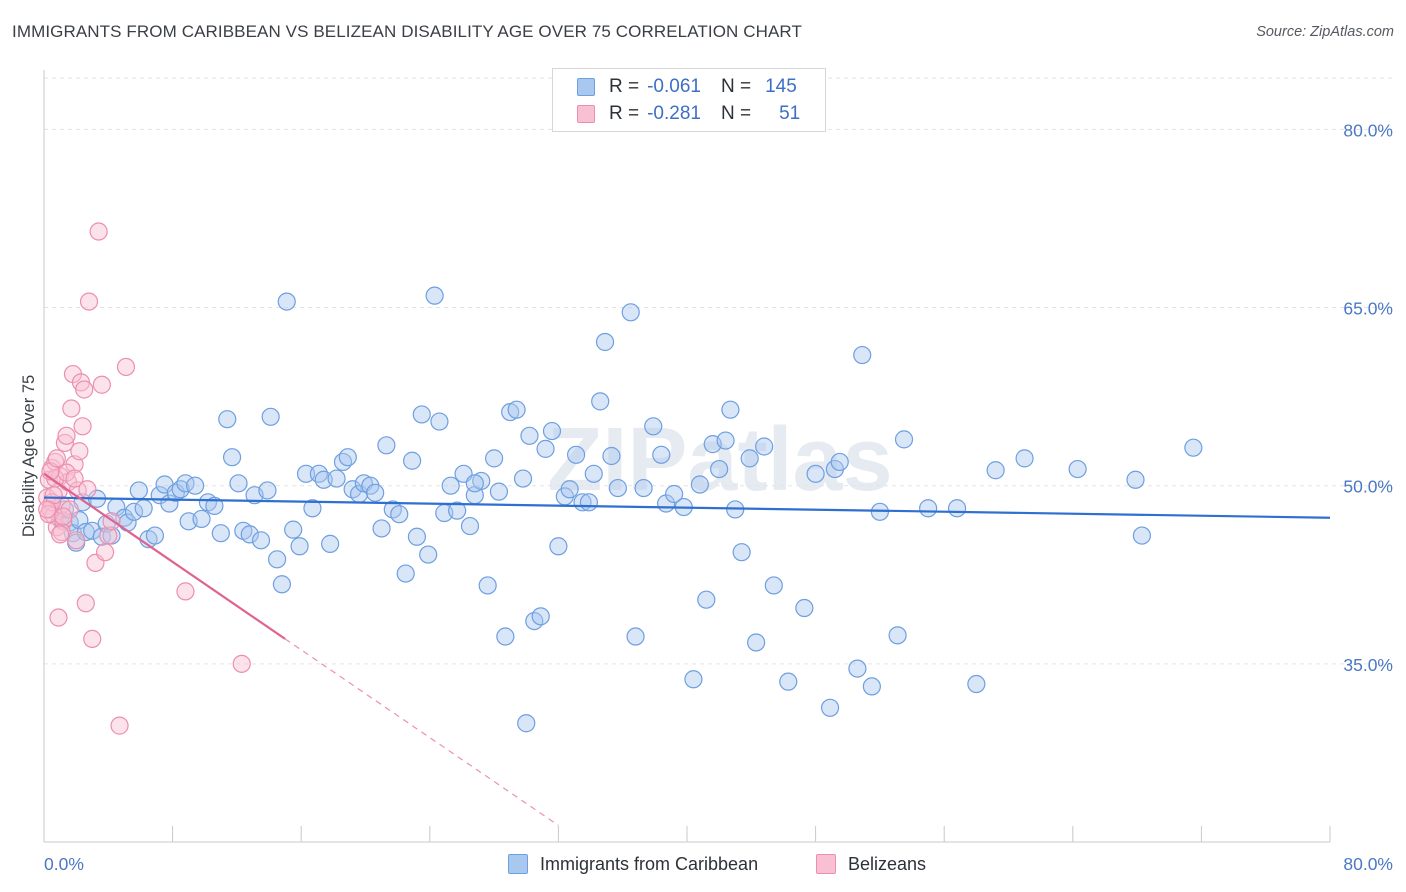 Image resolution: width=1406 pixels, height=892 pixels. Describe the element at coordinates (586, 114) in the screenshot. I see `legend-swatch-belizean` at that location.